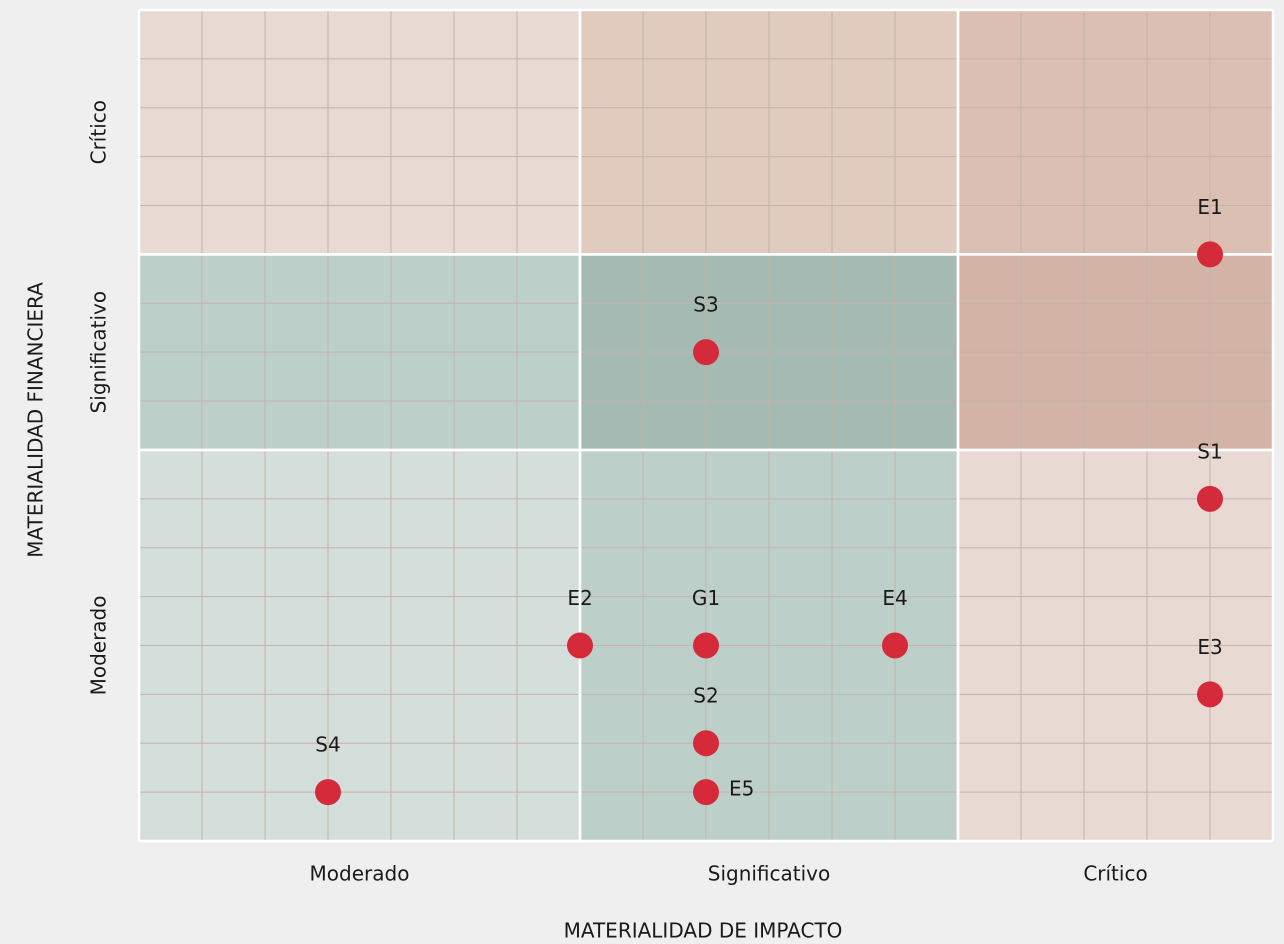  What do you see at coordinates (703, 931) in the screenshot?
I see `x-axis-title: MATERIALIDAD DE IMPACTO` at bounding box center [703, 931].